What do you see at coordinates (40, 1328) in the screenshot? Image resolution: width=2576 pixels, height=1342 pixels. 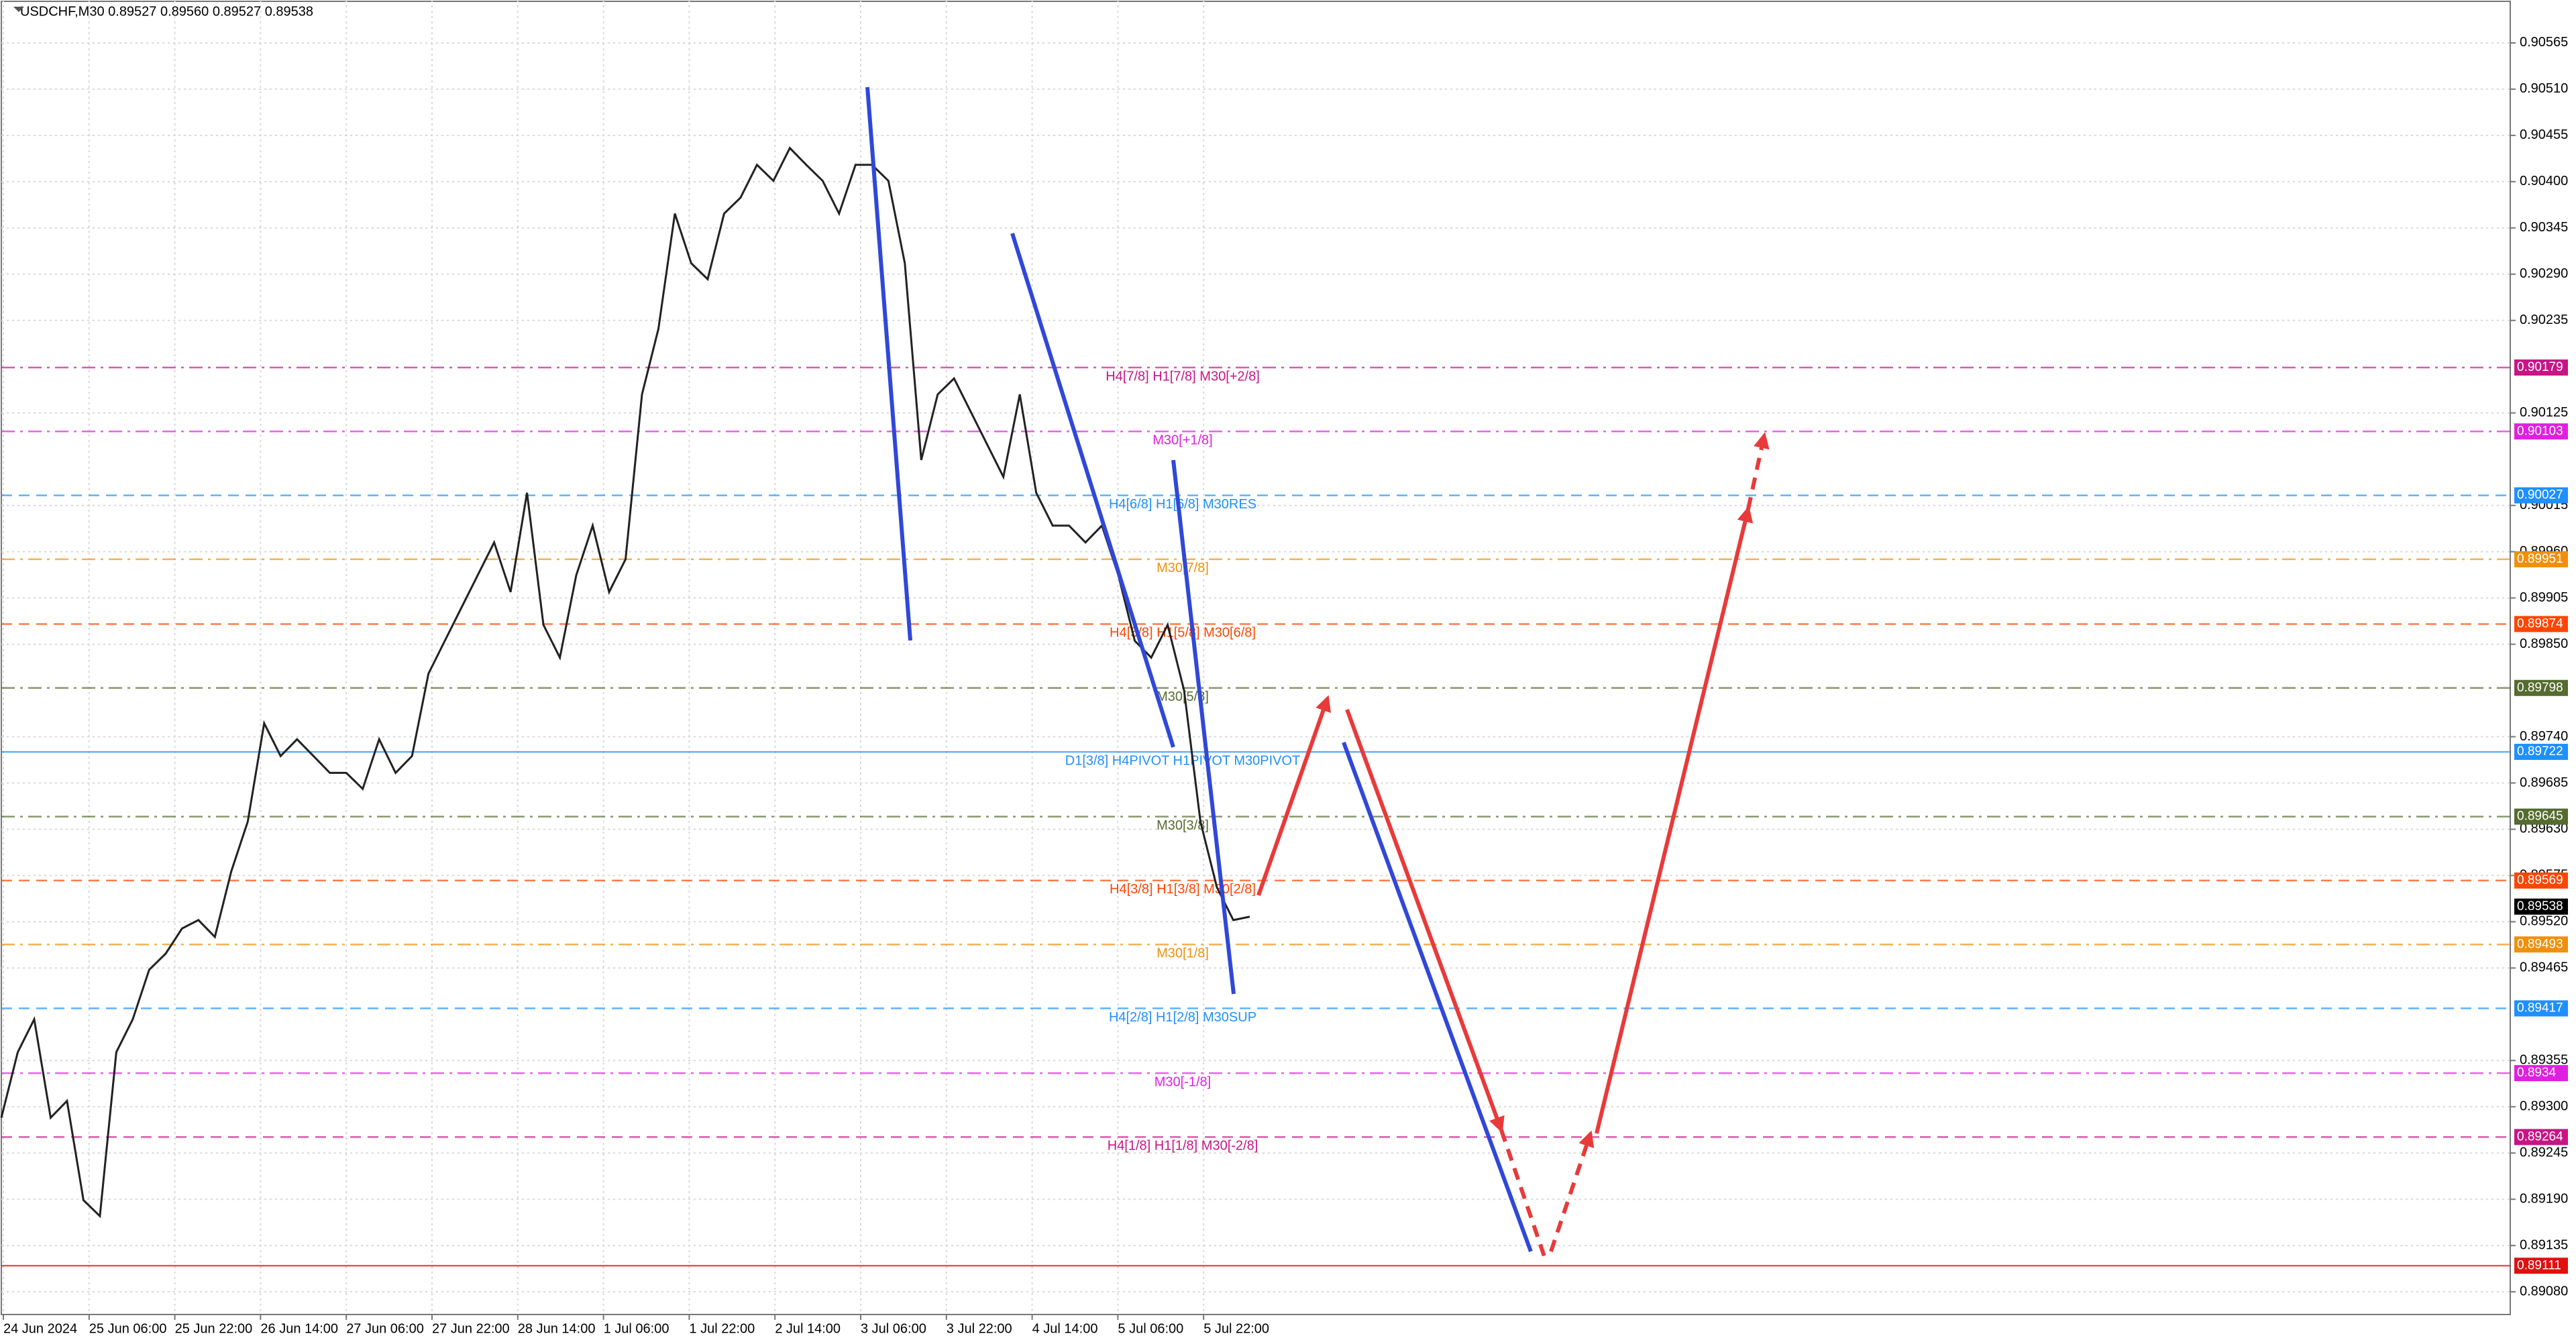 I see `x-tick-label: 24 Jun 2024` at bounding box center [40, 1328].